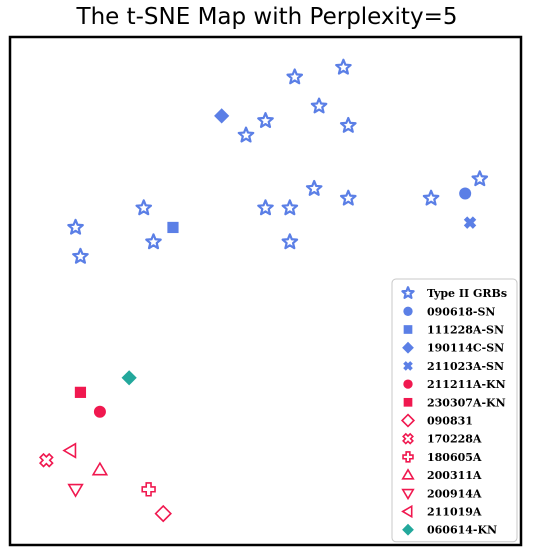  What do you see at coordinates (470, 222) in the screenshot?
I see `point-x-s4-p0` at bounding box center [470, 222].